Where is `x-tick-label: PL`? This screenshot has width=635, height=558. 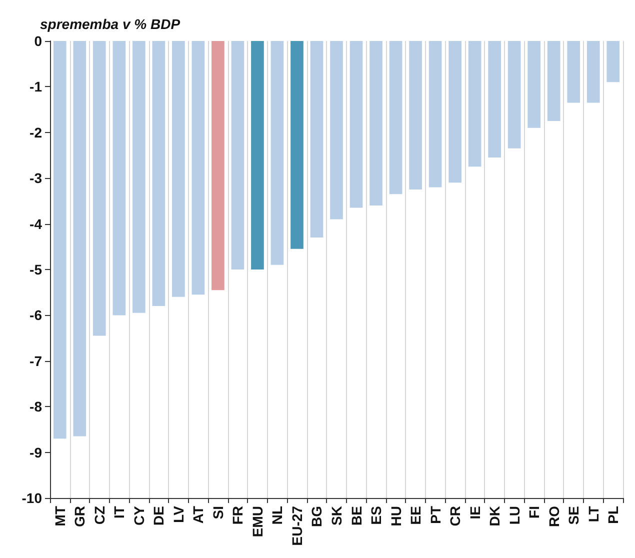
x-tick-label: PL is located at coordinates (613, 515).